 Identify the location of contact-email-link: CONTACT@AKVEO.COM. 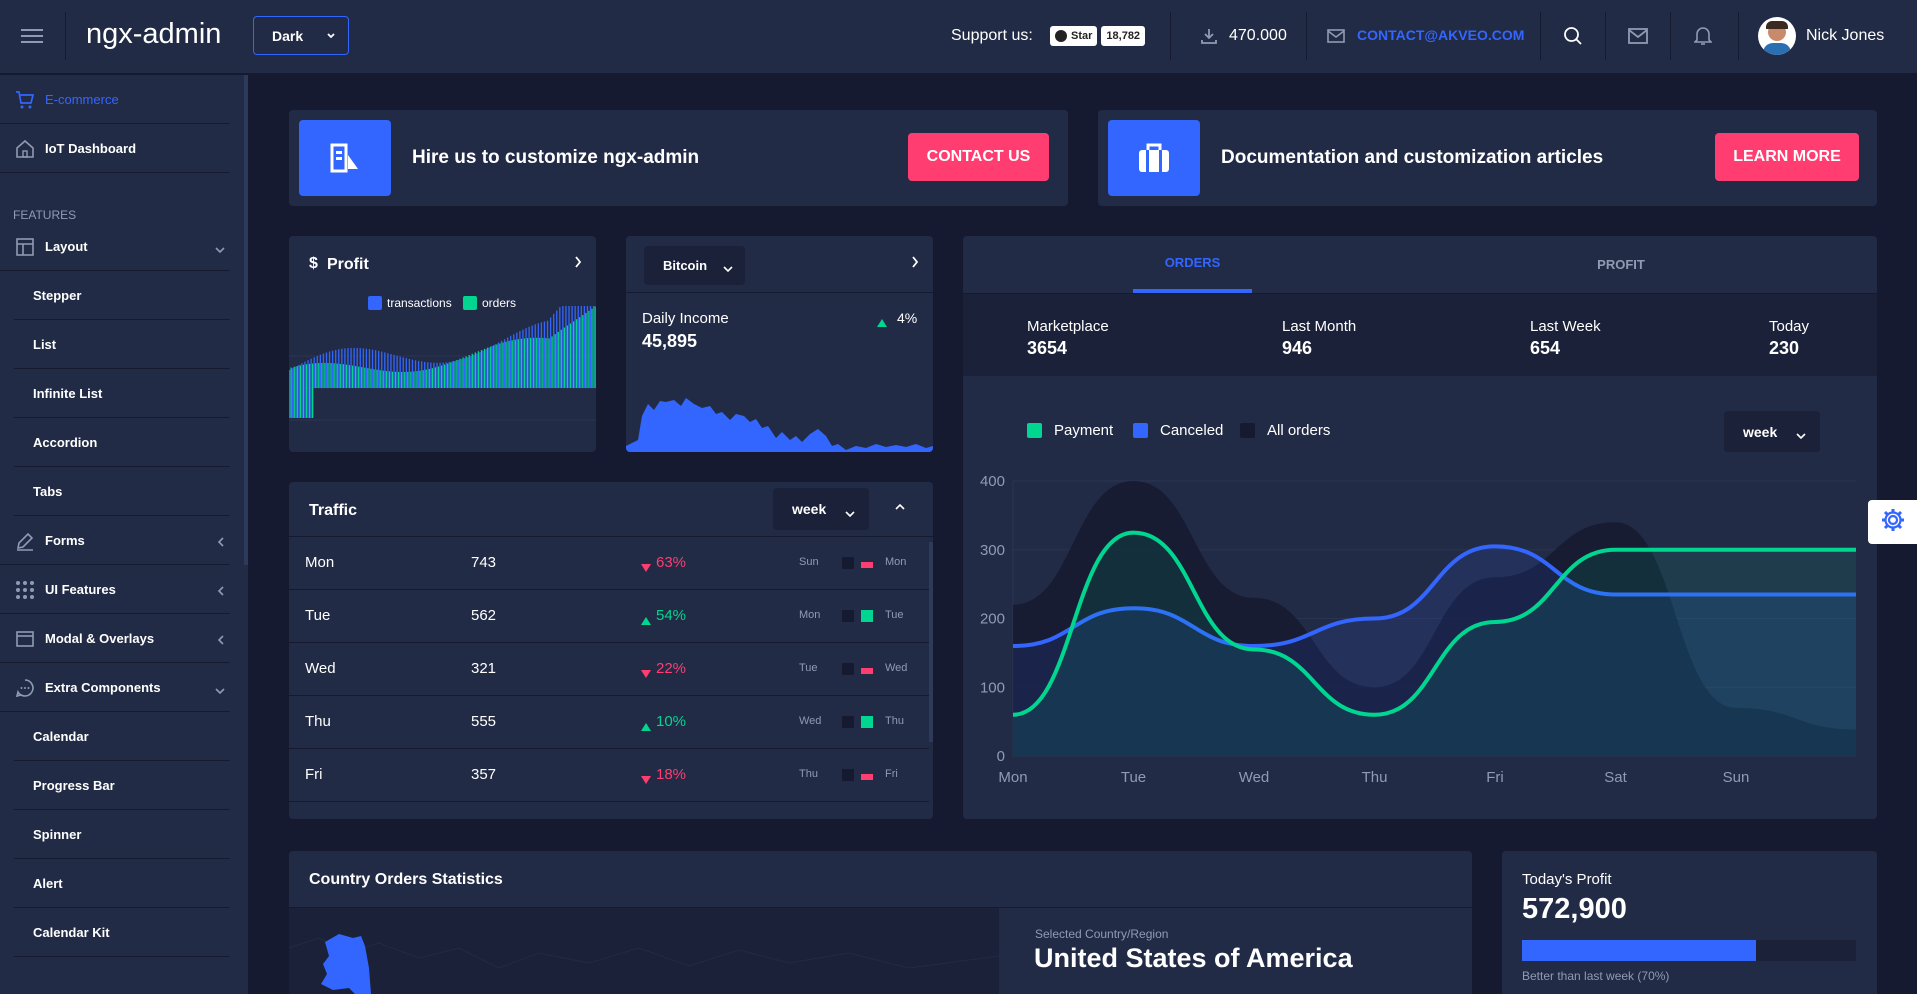
(1441, 35).